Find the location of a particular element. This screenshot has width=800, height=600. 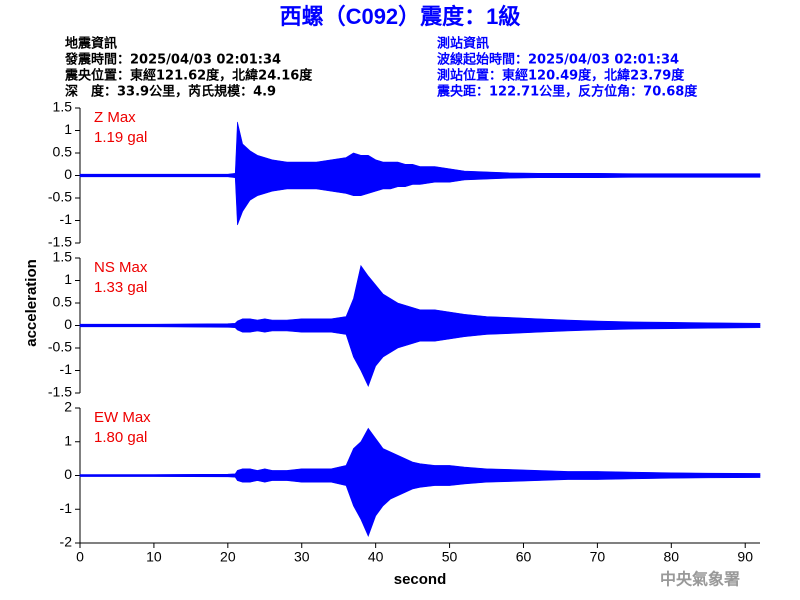

title: 西螺（C092）震度：1級 is located at coordinates (400, 16).